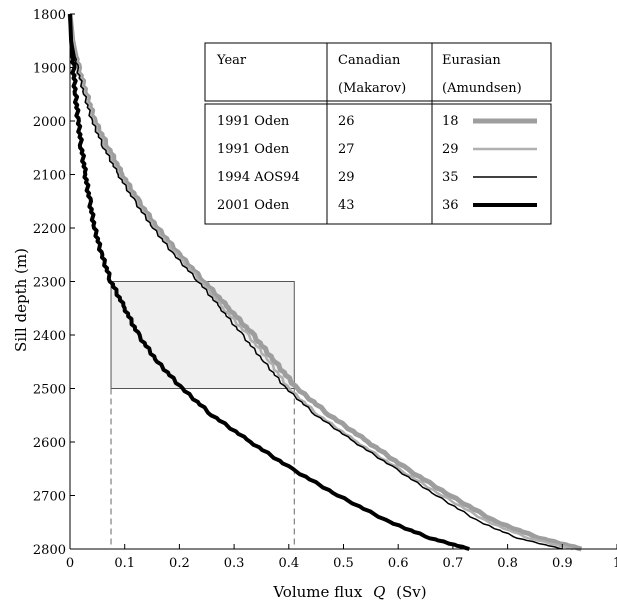  I want to click on legend-row-canadian: 29, so click(346, 177).